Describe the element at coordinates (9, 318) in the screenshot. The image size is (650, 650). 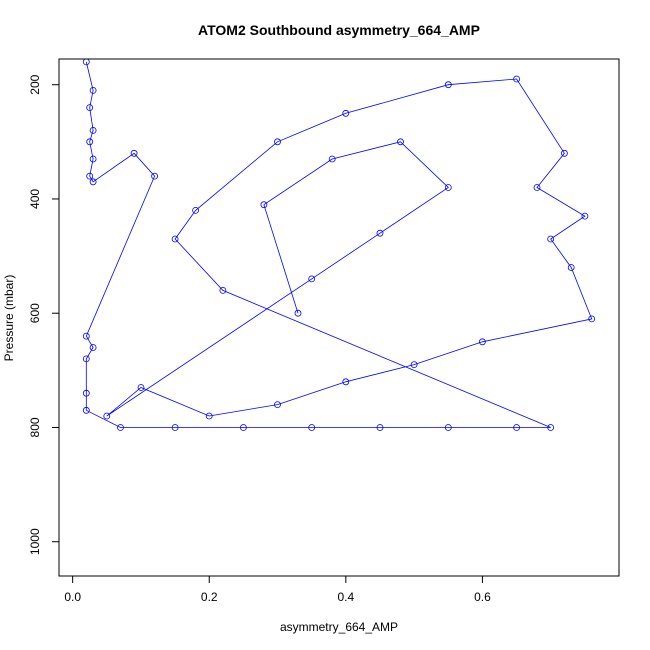
I see `y-axis-label: Pressure (mbar)` at that location.